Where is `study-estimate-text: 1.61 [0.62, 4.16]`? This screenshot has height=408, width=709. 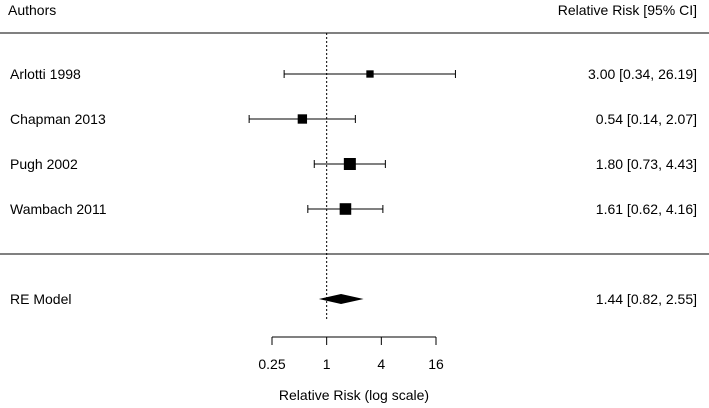 study-estimate-text: 1.61 [0.62, 4.16] is located at coordinates (646, 209).